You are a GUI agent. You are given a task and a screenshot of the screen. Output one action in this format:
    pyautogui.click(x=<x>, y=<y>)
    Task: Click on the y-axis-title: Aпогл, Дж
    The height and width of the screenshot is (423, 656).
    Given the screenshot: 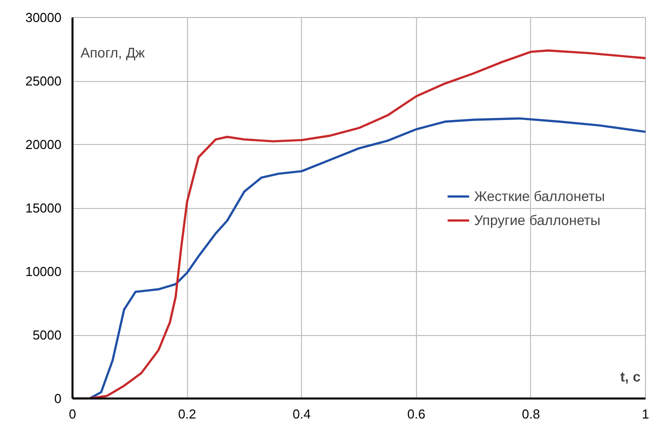 What is the action you would take?
    pyautogui.click(x=113, y=52)
    